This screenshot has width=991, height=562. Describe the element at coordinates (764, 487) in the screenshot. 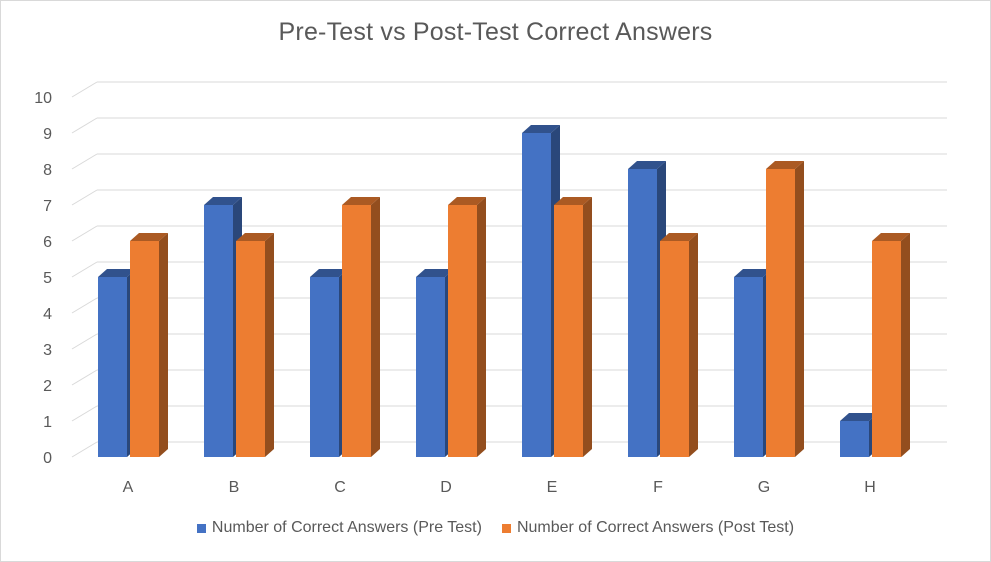

I see `x-tick-label: G` at that location.